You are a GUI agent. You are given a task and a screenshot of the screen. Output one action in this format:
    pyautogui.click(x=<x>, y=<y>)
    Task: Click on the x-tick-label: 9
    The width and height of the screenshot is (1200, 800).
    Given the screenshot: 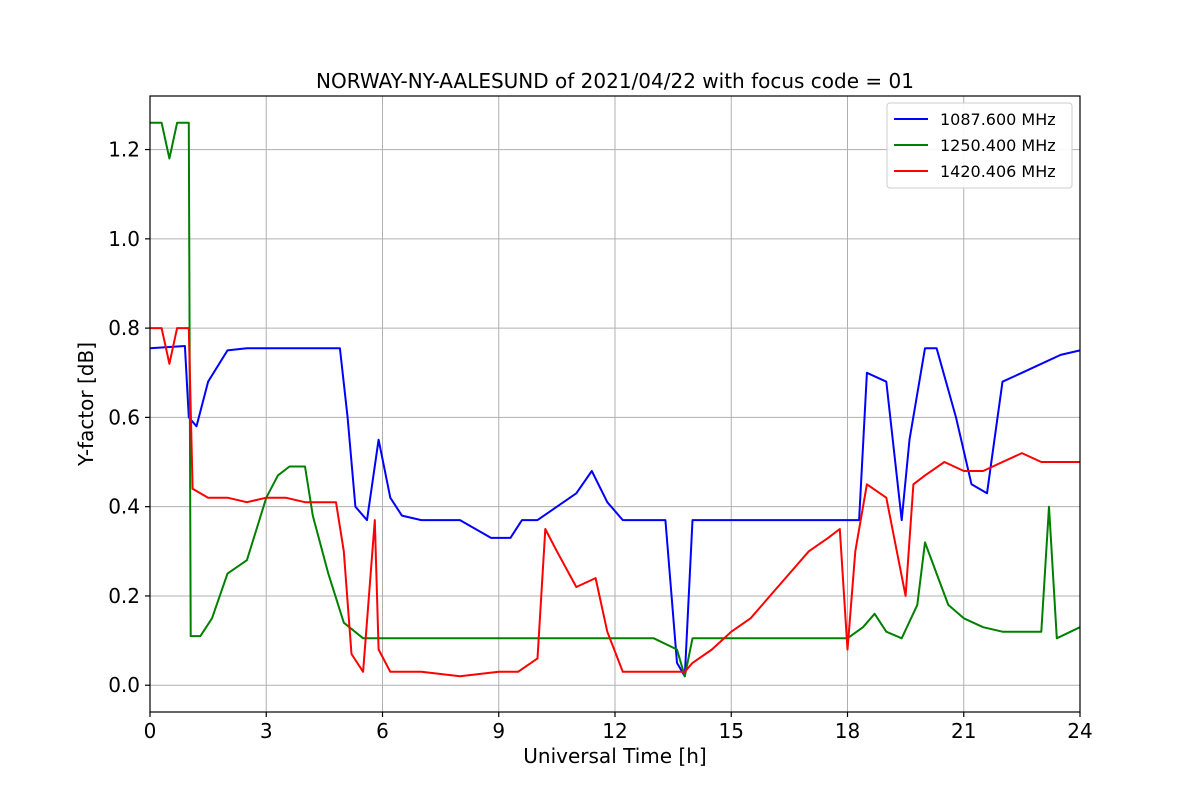 What is the action you would take?
    pyautogui.click(x=498, y=731)
    